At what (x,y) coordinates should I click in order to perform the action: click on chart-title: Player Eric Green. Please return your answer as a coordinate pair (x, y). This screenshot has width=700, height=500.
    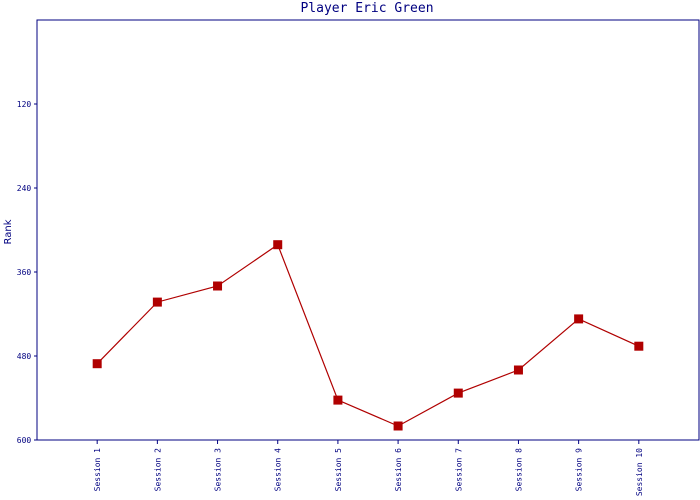
    Looking at the image, I should click on (366, 8).